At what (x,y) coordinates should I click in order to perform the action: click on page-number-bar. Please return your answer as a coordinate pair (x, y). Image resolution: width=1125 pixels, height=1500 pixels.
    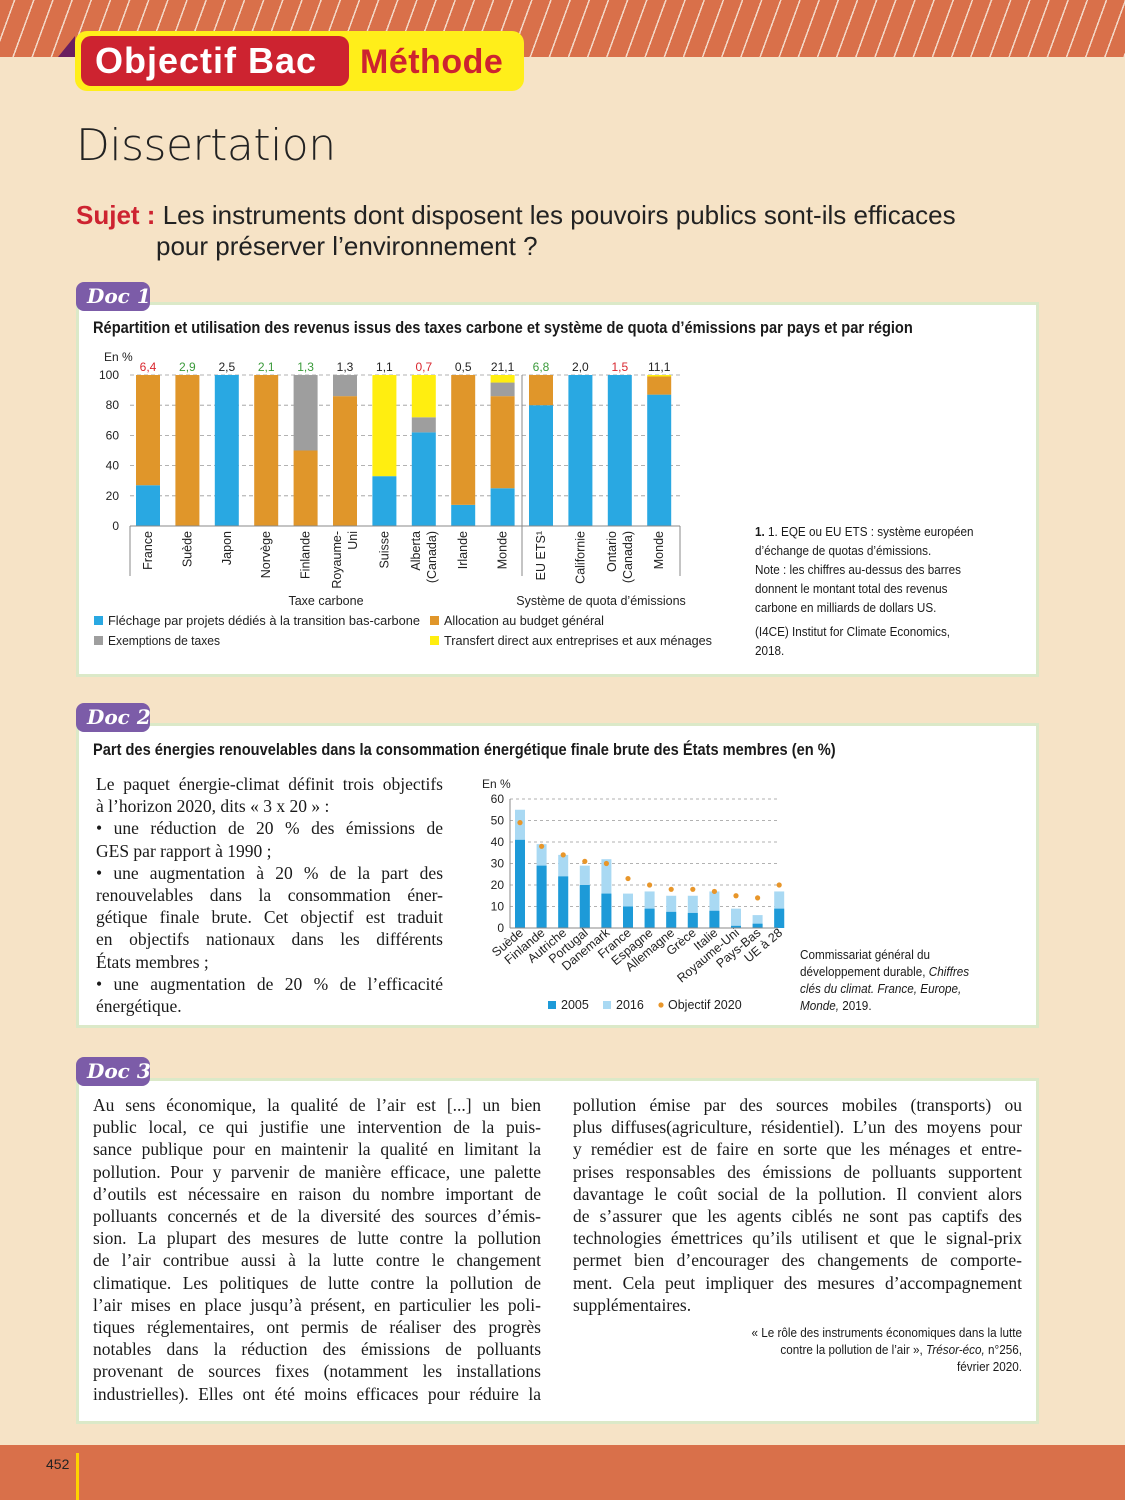
    Looking at the image, I should click on (77, 1476).